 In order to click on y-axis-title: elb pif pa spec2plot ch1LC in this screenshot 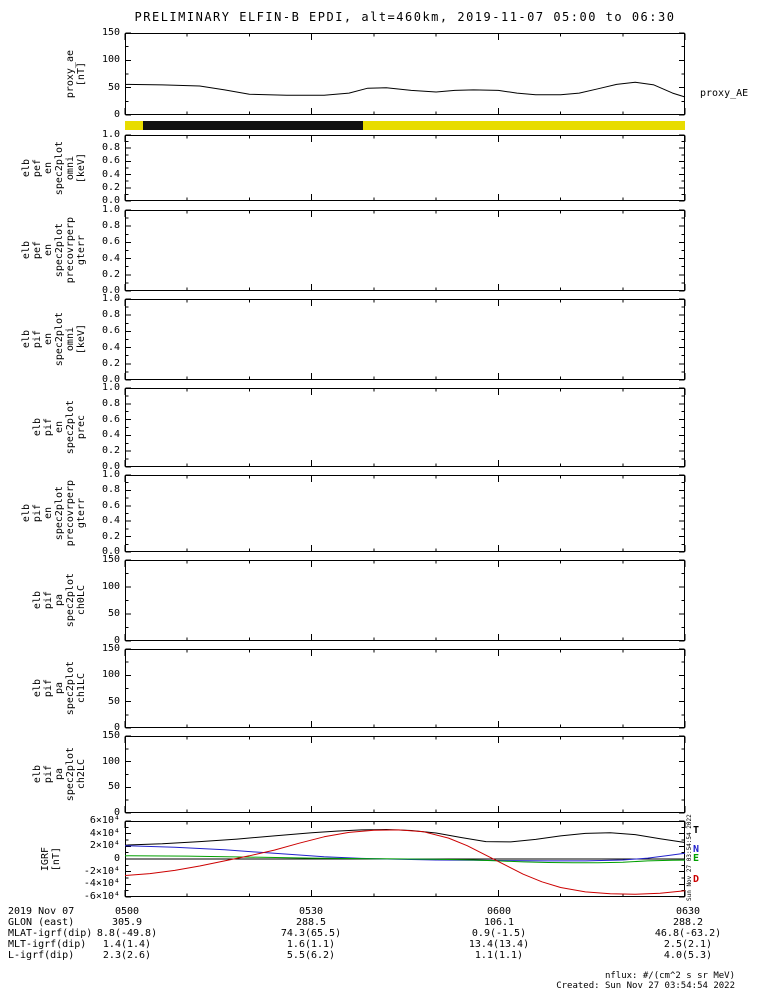, I will do `click(44, 688)`.